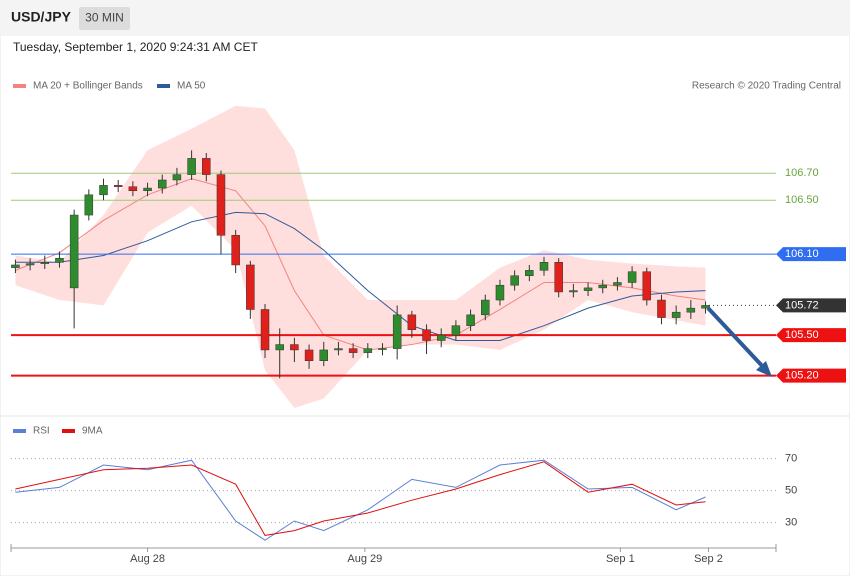  I want to click on x-tick-label: Sep 2, so click(708, 559).